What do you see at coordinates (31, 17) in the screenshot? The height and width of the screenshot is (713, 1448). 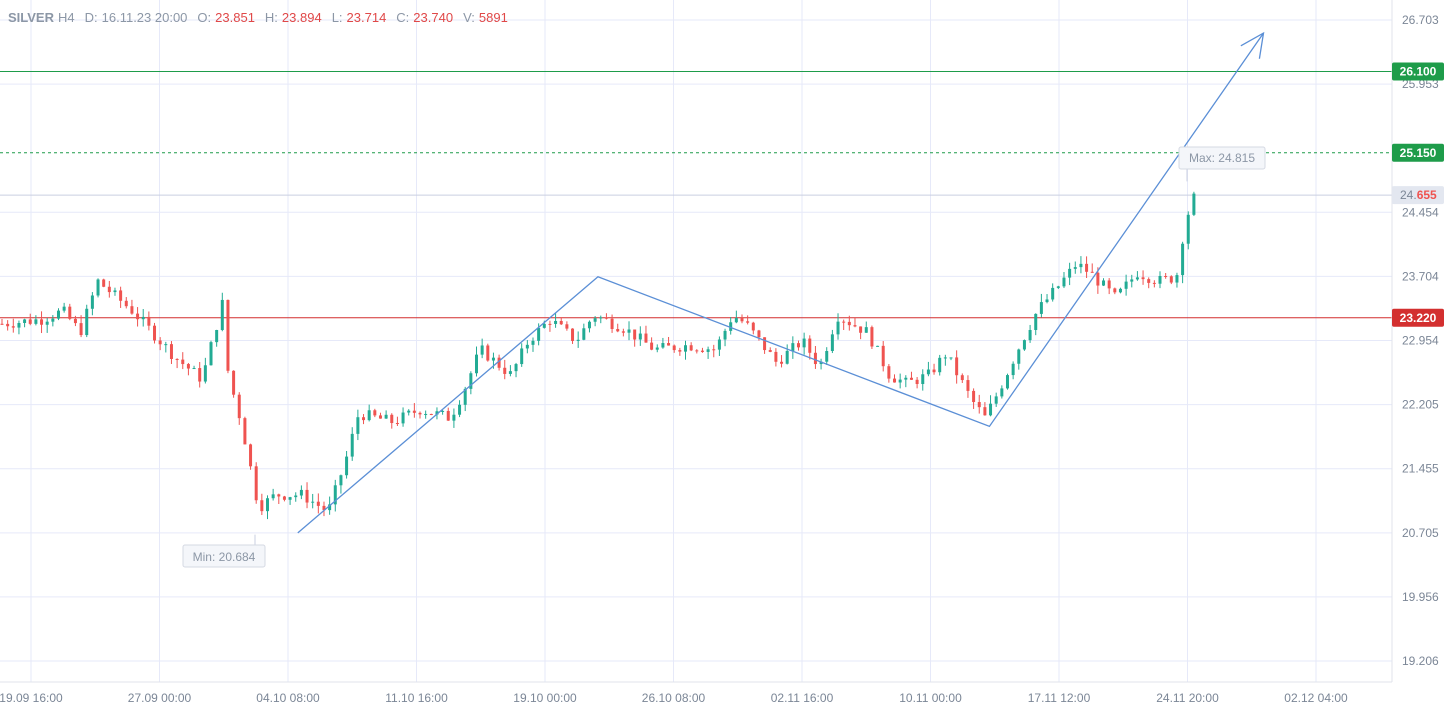 I see `symbol-name: SILVER` at bounding box center [31, 17].